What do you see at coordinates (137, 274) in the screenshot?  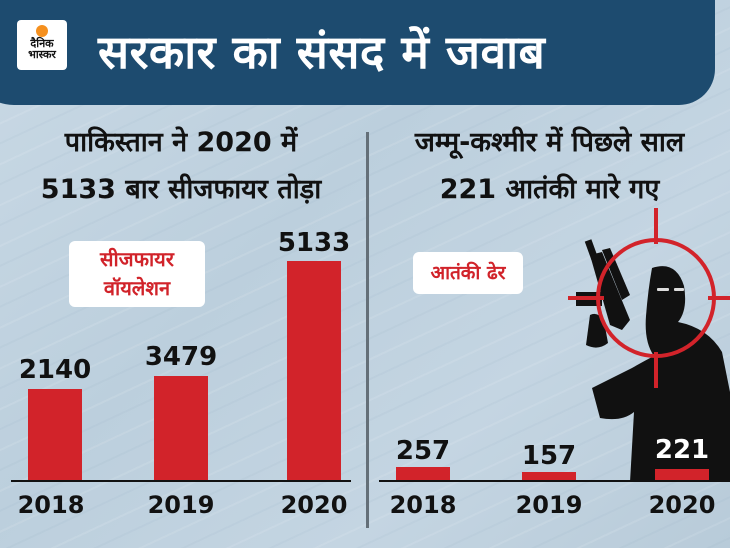 I see `ceasefire-violation-badge: सीजफायर वॉयलेशन` at bounding box center [137, 274].